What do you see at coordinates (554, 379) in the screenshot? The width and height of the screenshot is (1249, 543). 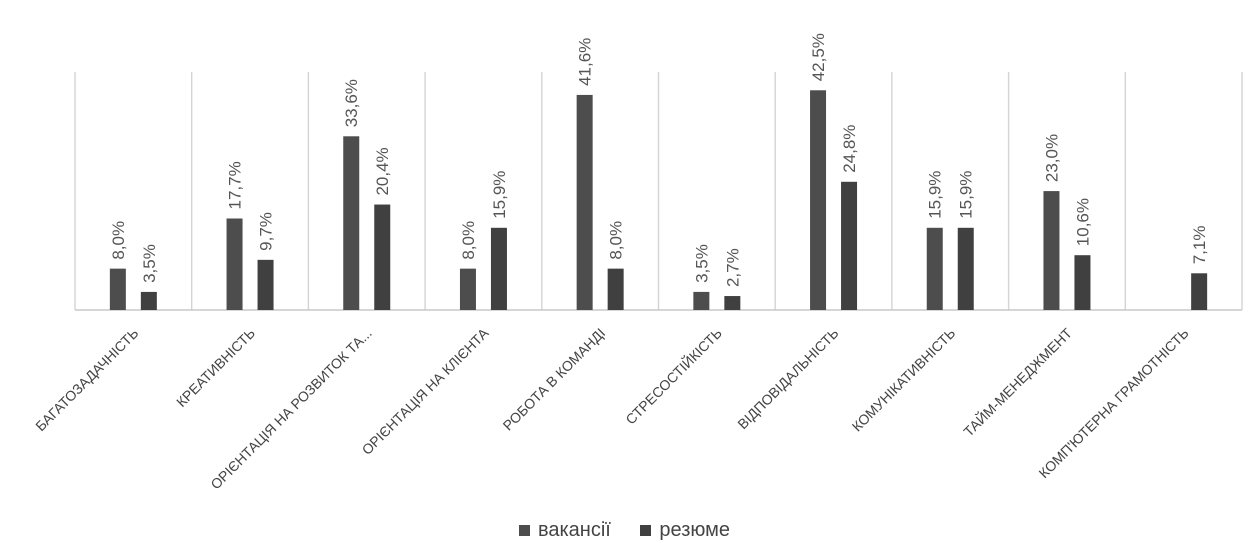 I see `x-tick-label: РОБОТА В КОМАНДІ` at bounding box center [554, 379].